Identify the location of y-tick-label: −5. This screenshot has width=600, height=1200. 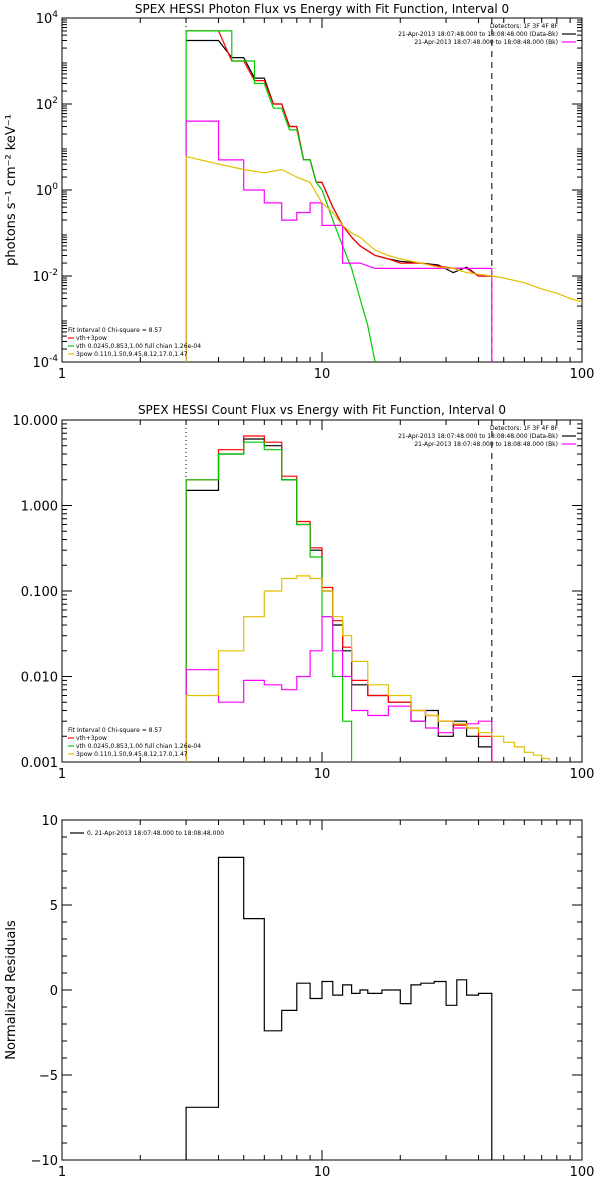
(48, 1076).